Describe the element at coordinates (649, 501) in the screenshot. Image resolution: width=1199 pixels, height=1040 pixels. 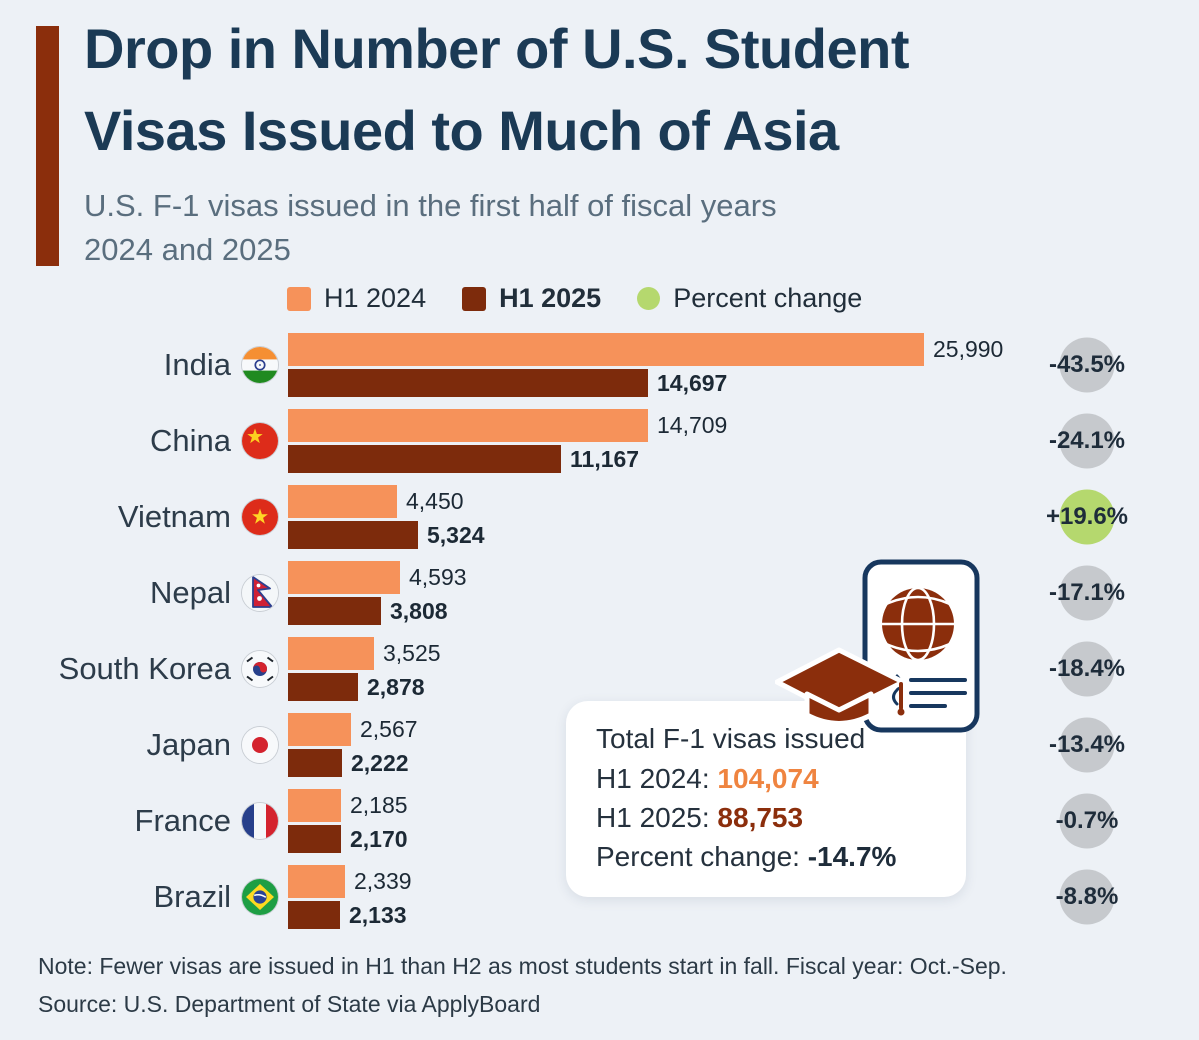
I see `bar-line-h1-2024: 4,450` at that location.